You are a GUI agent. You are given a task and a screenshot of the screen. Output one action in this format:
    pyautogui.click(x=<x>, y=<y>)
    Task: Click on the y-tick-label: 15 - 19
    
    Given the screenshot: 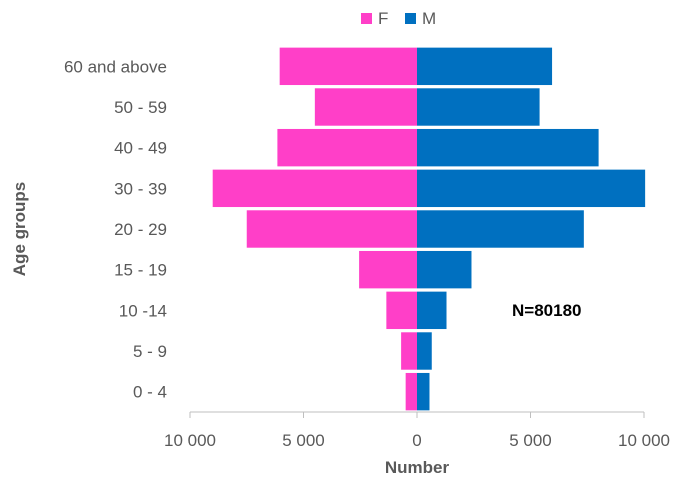 What is the action you would take?
    pyautogui.click(x=140, y=270)
    